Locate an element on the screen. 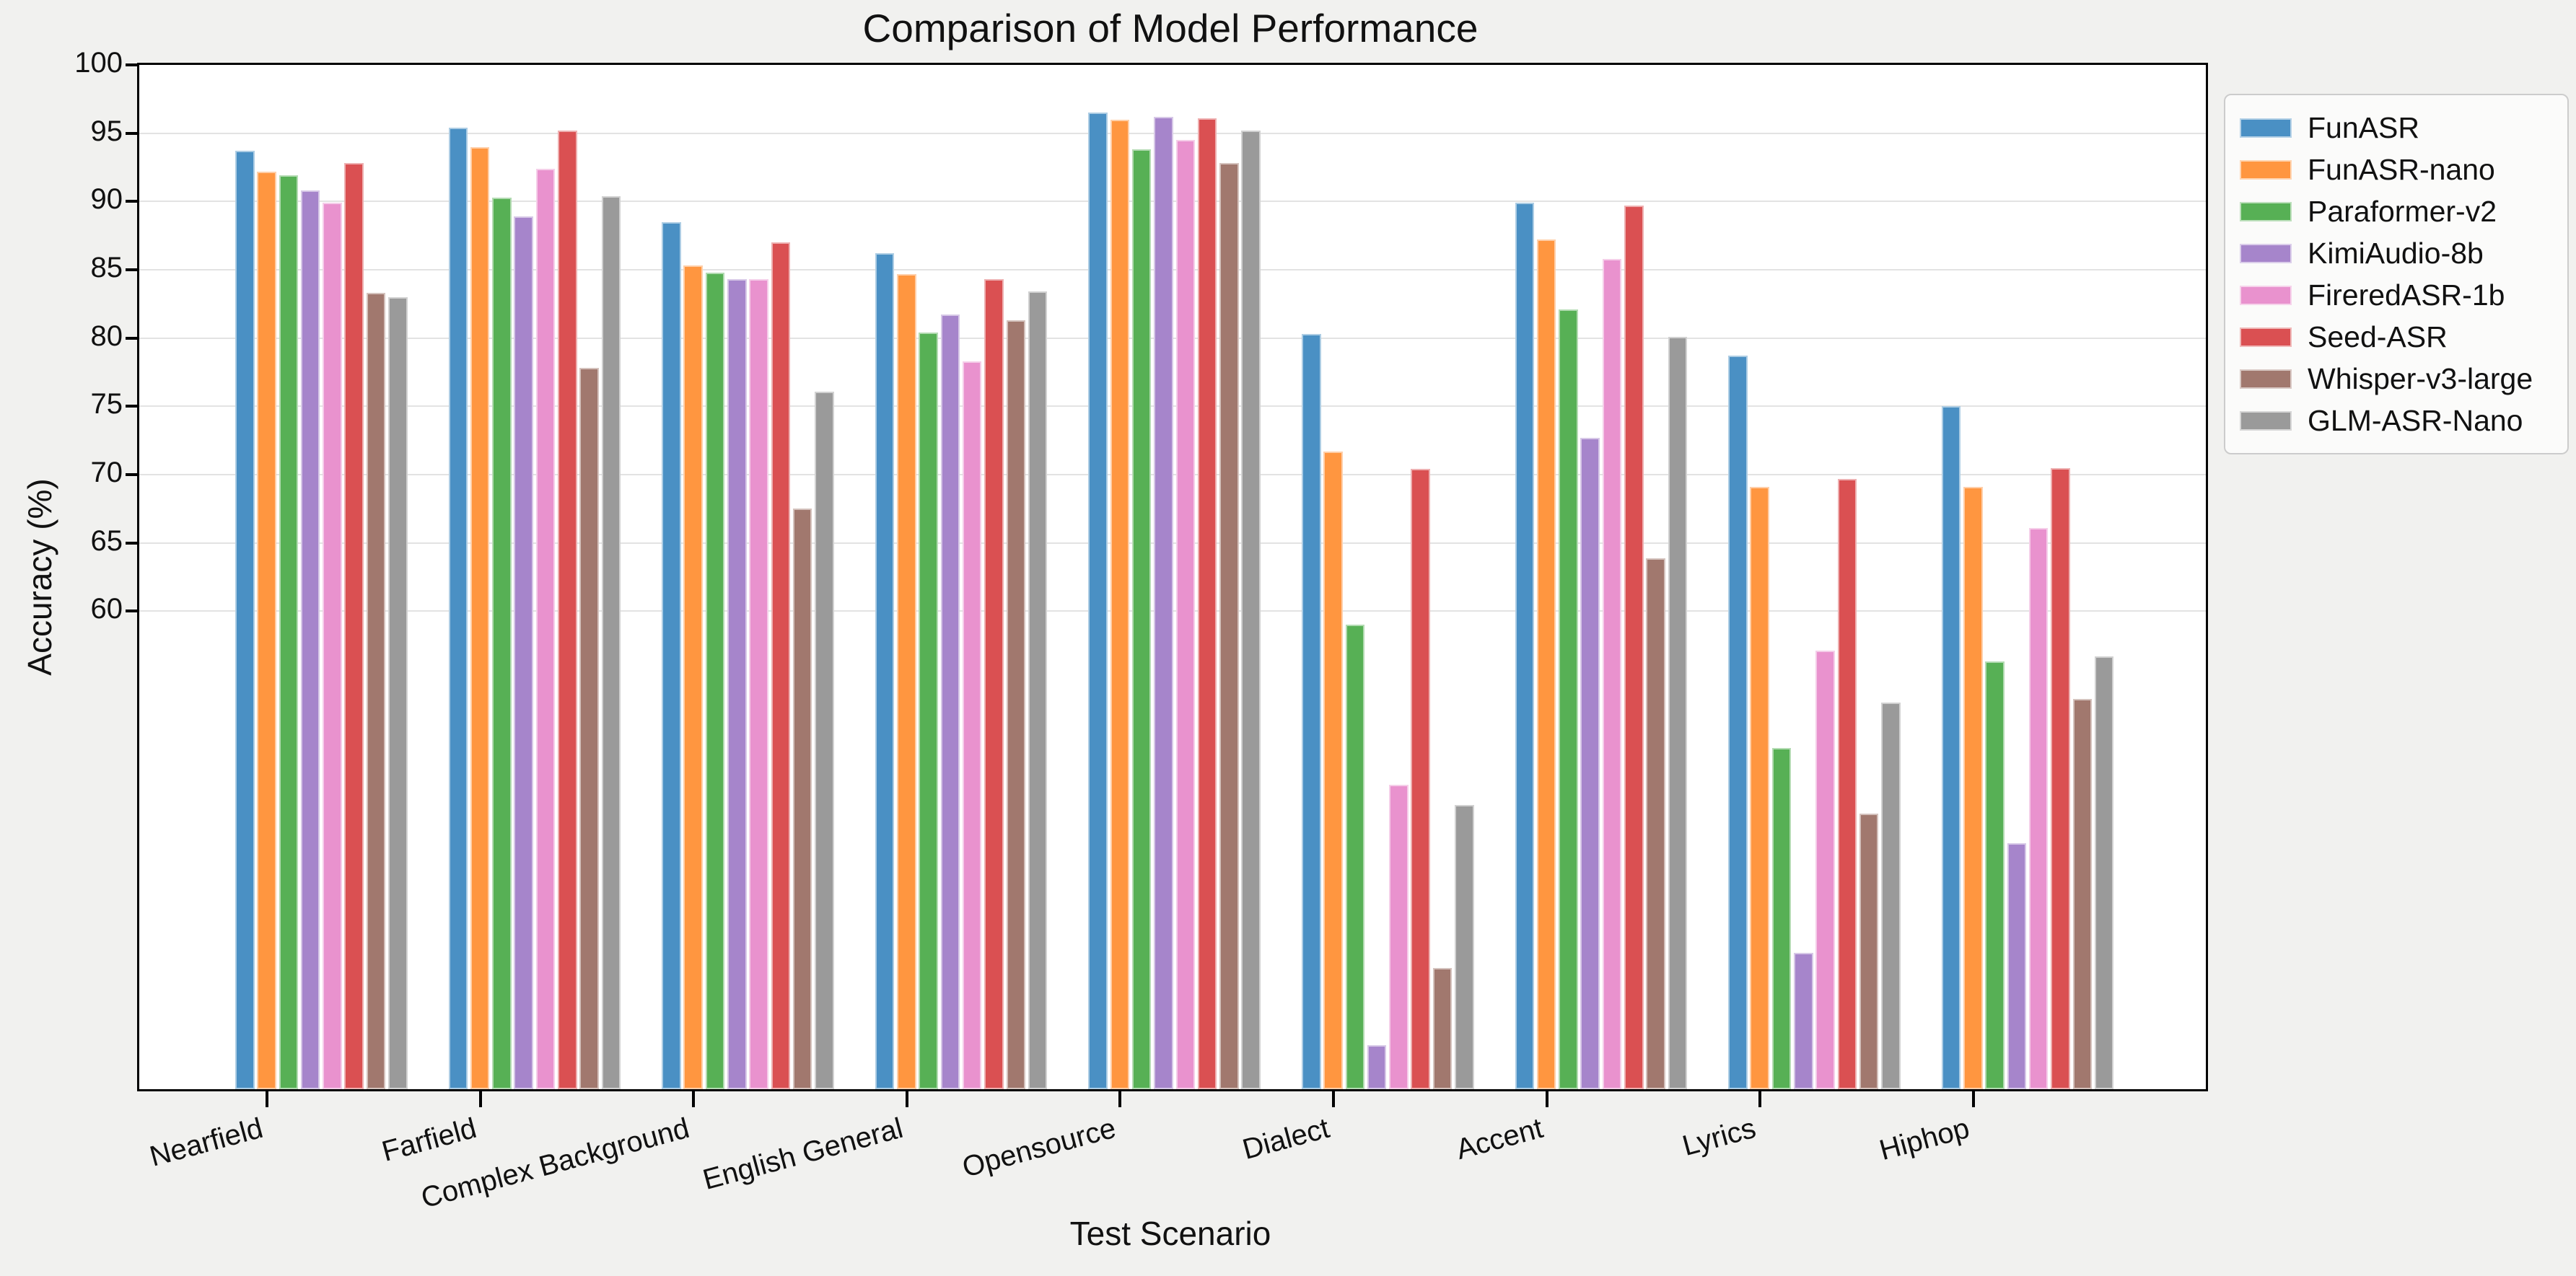 This screenshot has width=2576, height=1276. bar-seed-asr-hiphop is located at coordinates (2060, 778).